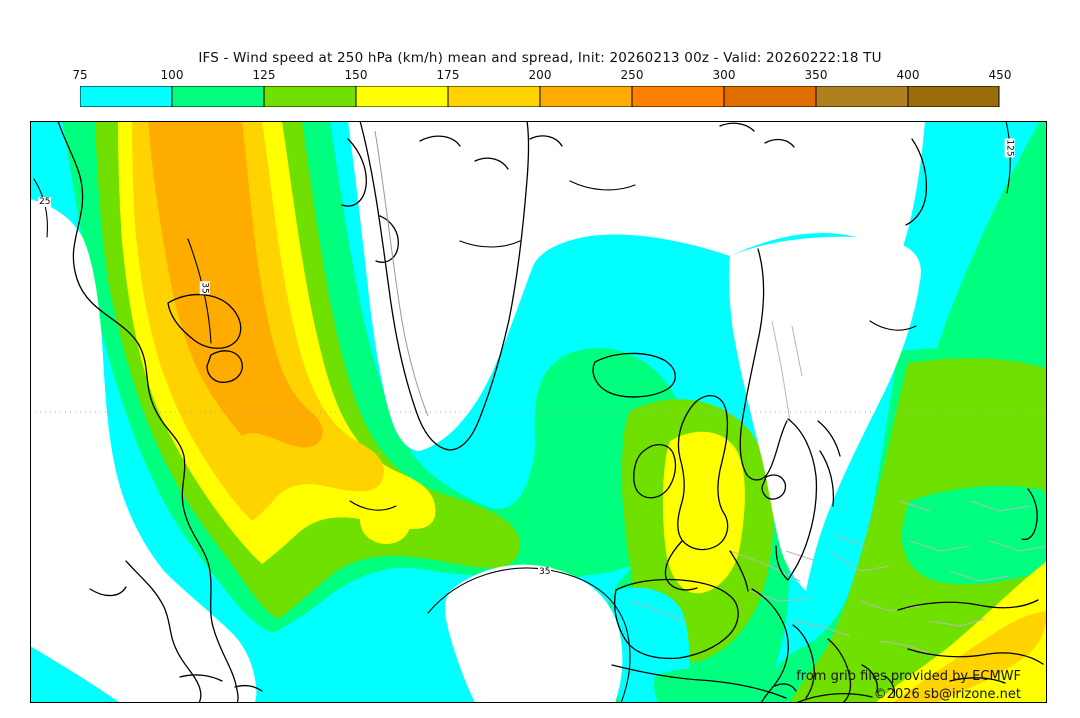 The image size is (1080, 718). Describe the element at coordinates (908, 676) in the screenshot. I see `attribution-line1: from grib files provided by ECMWF` at that location.